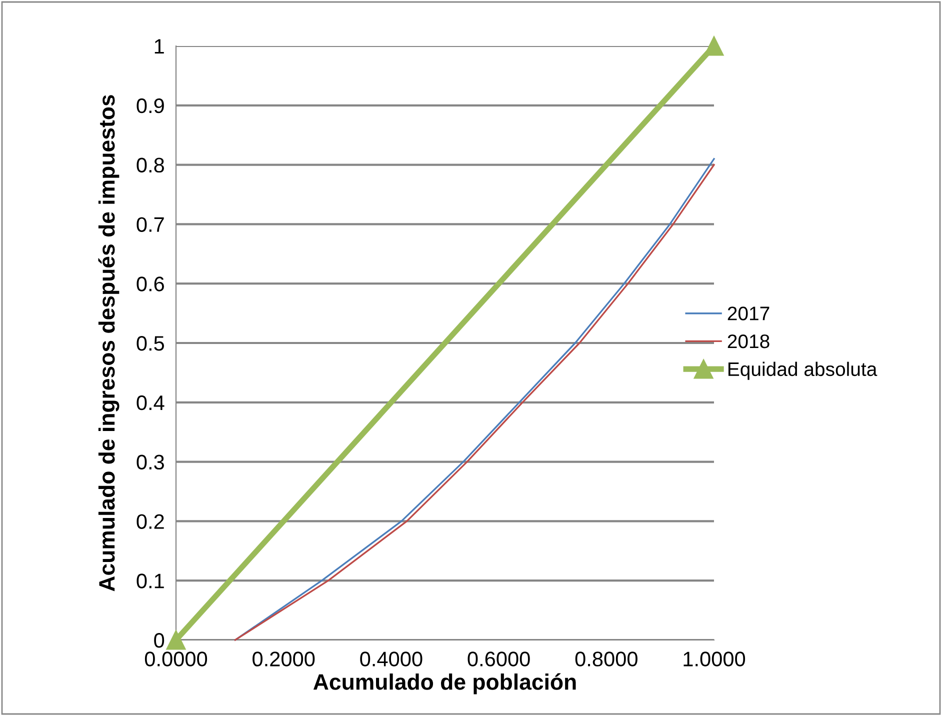 This screenshot has width=944, height=716. I want to click on x-tick-label: 0.2000, so click(283, 659).